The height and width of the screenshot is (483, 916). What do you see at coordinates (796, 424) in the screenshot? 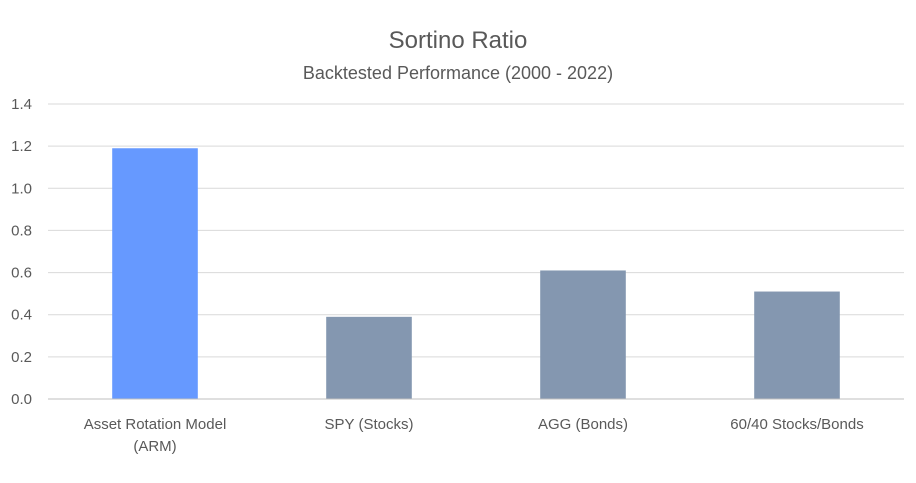
I see `x-category-label: 60/40 Stocks/Bonds` at bounding box center [796, 424].